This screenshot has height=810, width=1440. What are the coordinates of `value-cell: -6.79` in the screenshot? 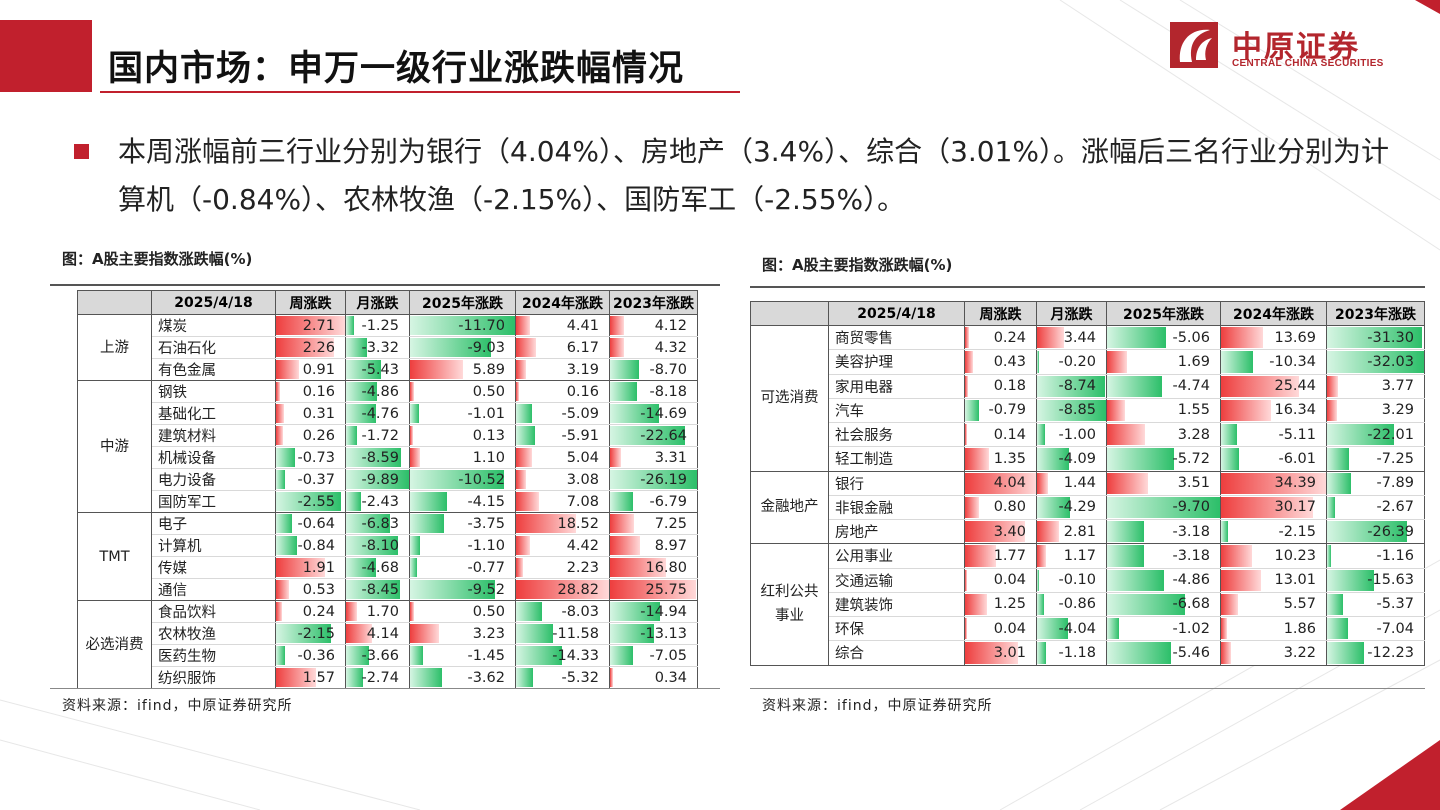 It's located at (653, 501).